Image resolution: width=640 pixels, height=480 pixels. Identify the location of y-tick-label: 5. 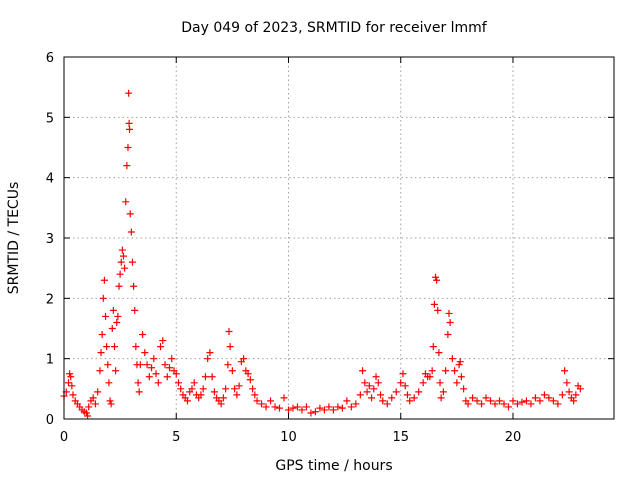
(50, 118).